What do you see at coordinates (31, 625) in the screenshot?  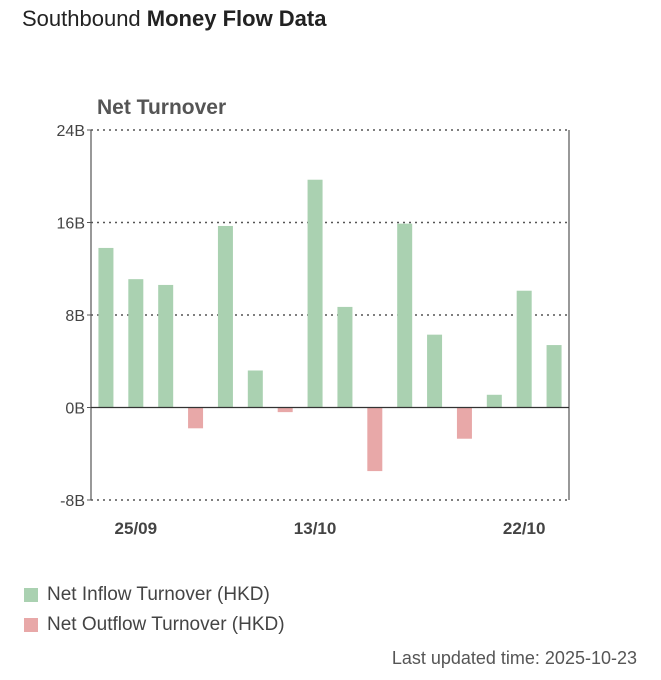 I see `legend-swatch-outflow` at bounding box center [31, 625].